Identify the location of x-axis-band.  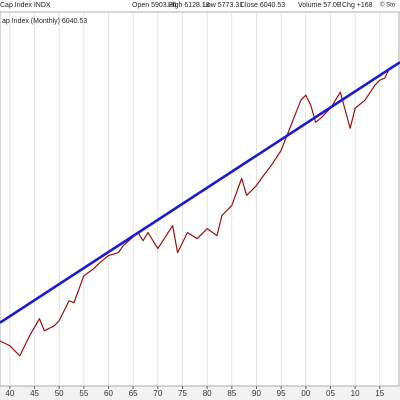
(200, 393).